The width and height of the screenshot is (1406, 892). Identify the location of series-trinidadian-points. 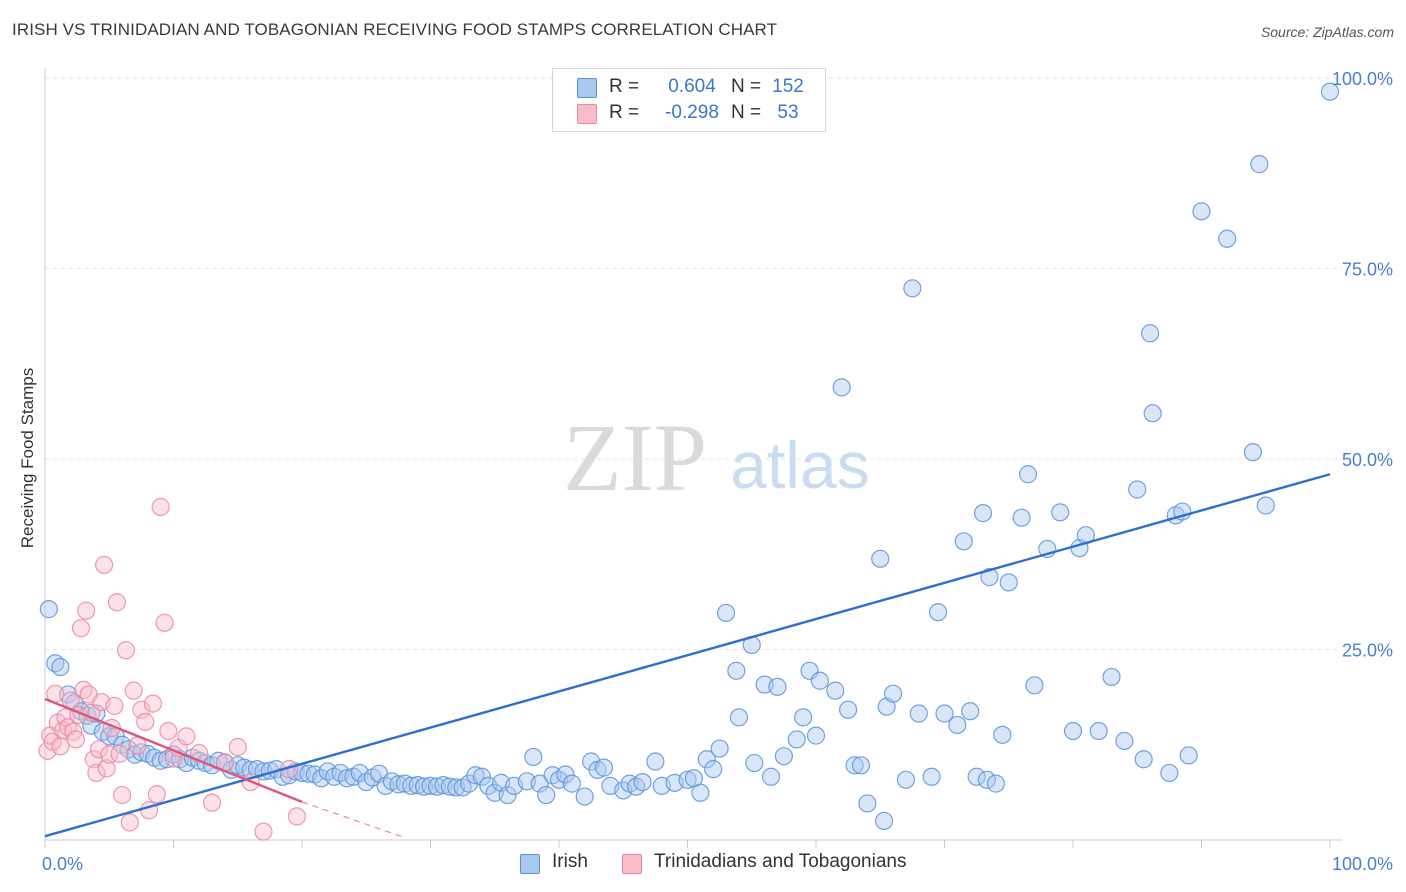
(172, 669).